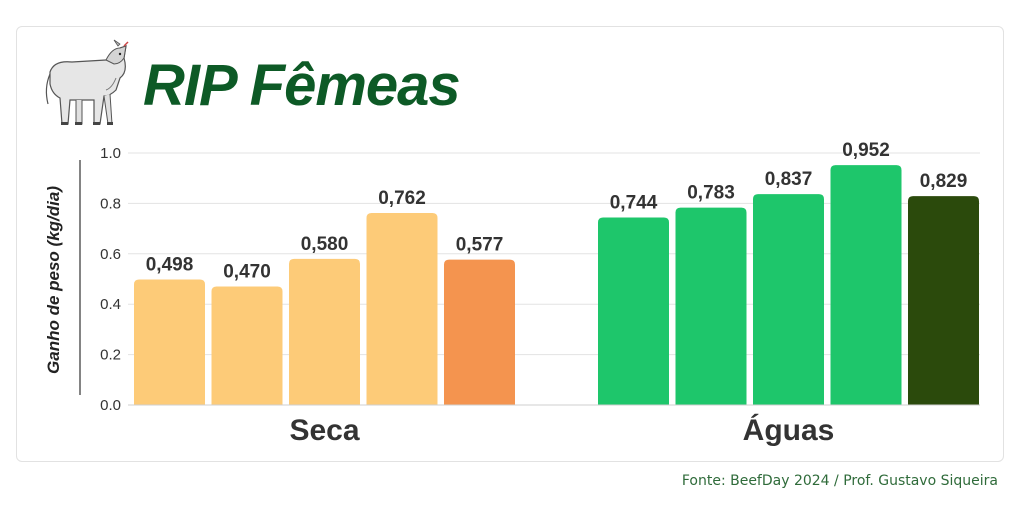 This screenshot has height=525, width=1024. I want to click on data-label: 0,744, so click(634, 203).